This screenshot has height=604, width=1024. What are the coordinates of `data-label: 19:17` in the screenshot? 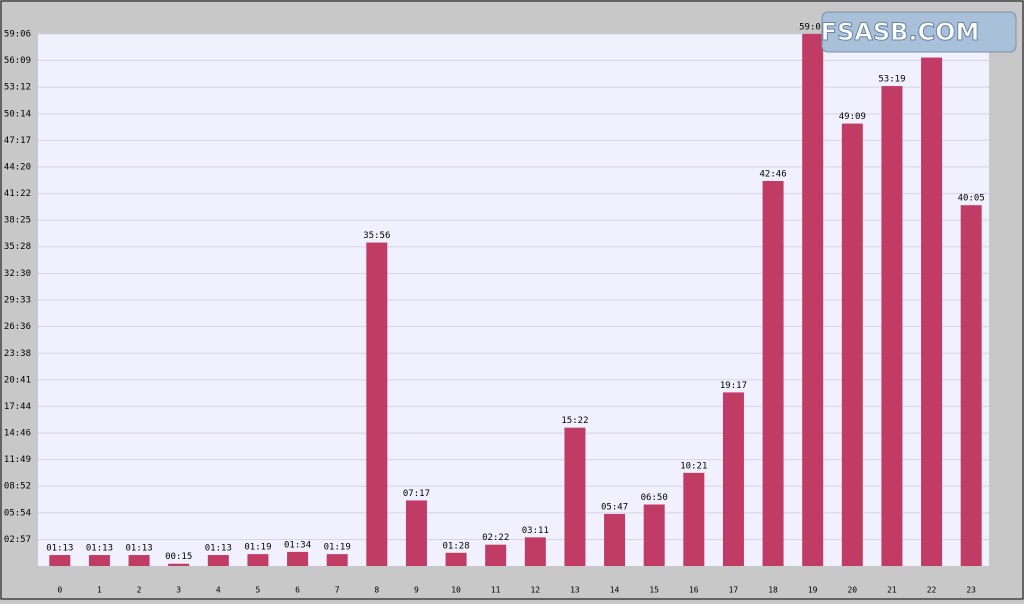 It's located at (733, 386).